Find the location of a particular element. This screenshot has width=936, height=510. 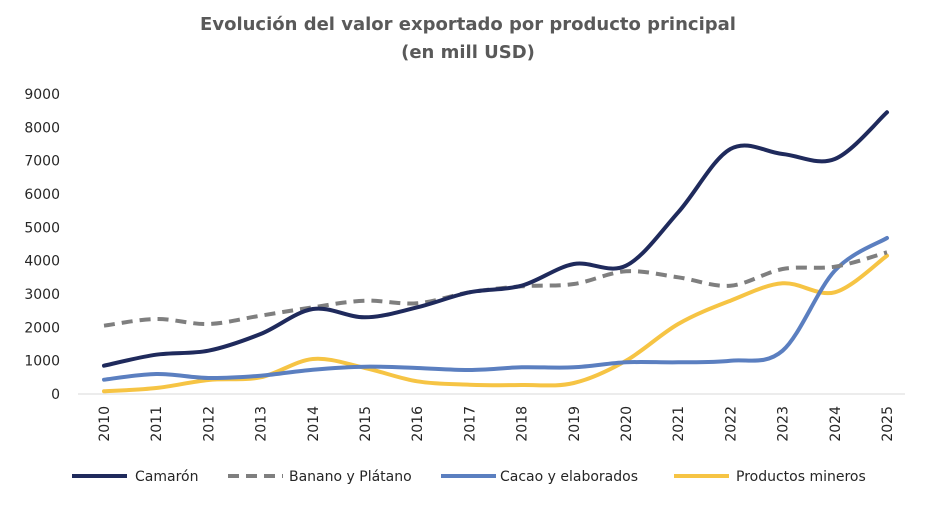

x-tick-label: 2013 is located at coordinates (262, 424).